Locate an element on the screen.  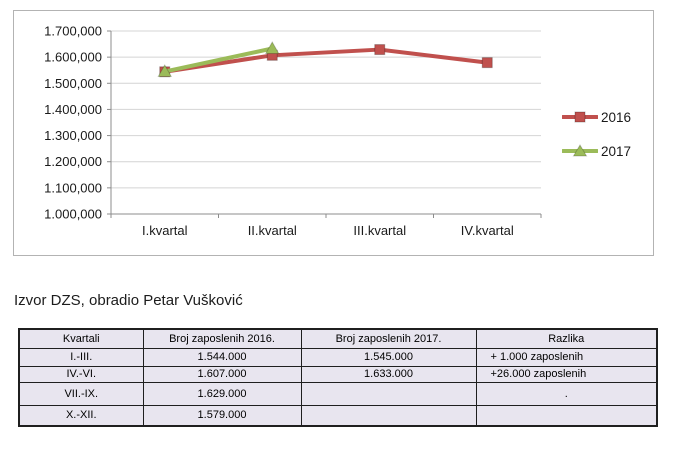
square-marker-icon is located at coordinates (580, 117).